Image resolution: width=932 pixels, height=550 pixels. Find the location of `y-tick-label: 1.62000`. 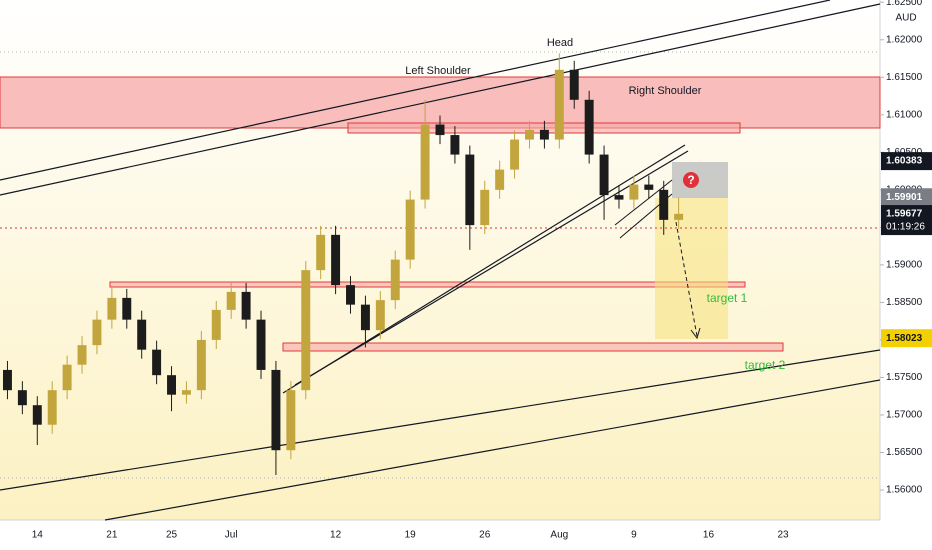

y-tick-label: 1.62000 is located at coordinates (904, 39).